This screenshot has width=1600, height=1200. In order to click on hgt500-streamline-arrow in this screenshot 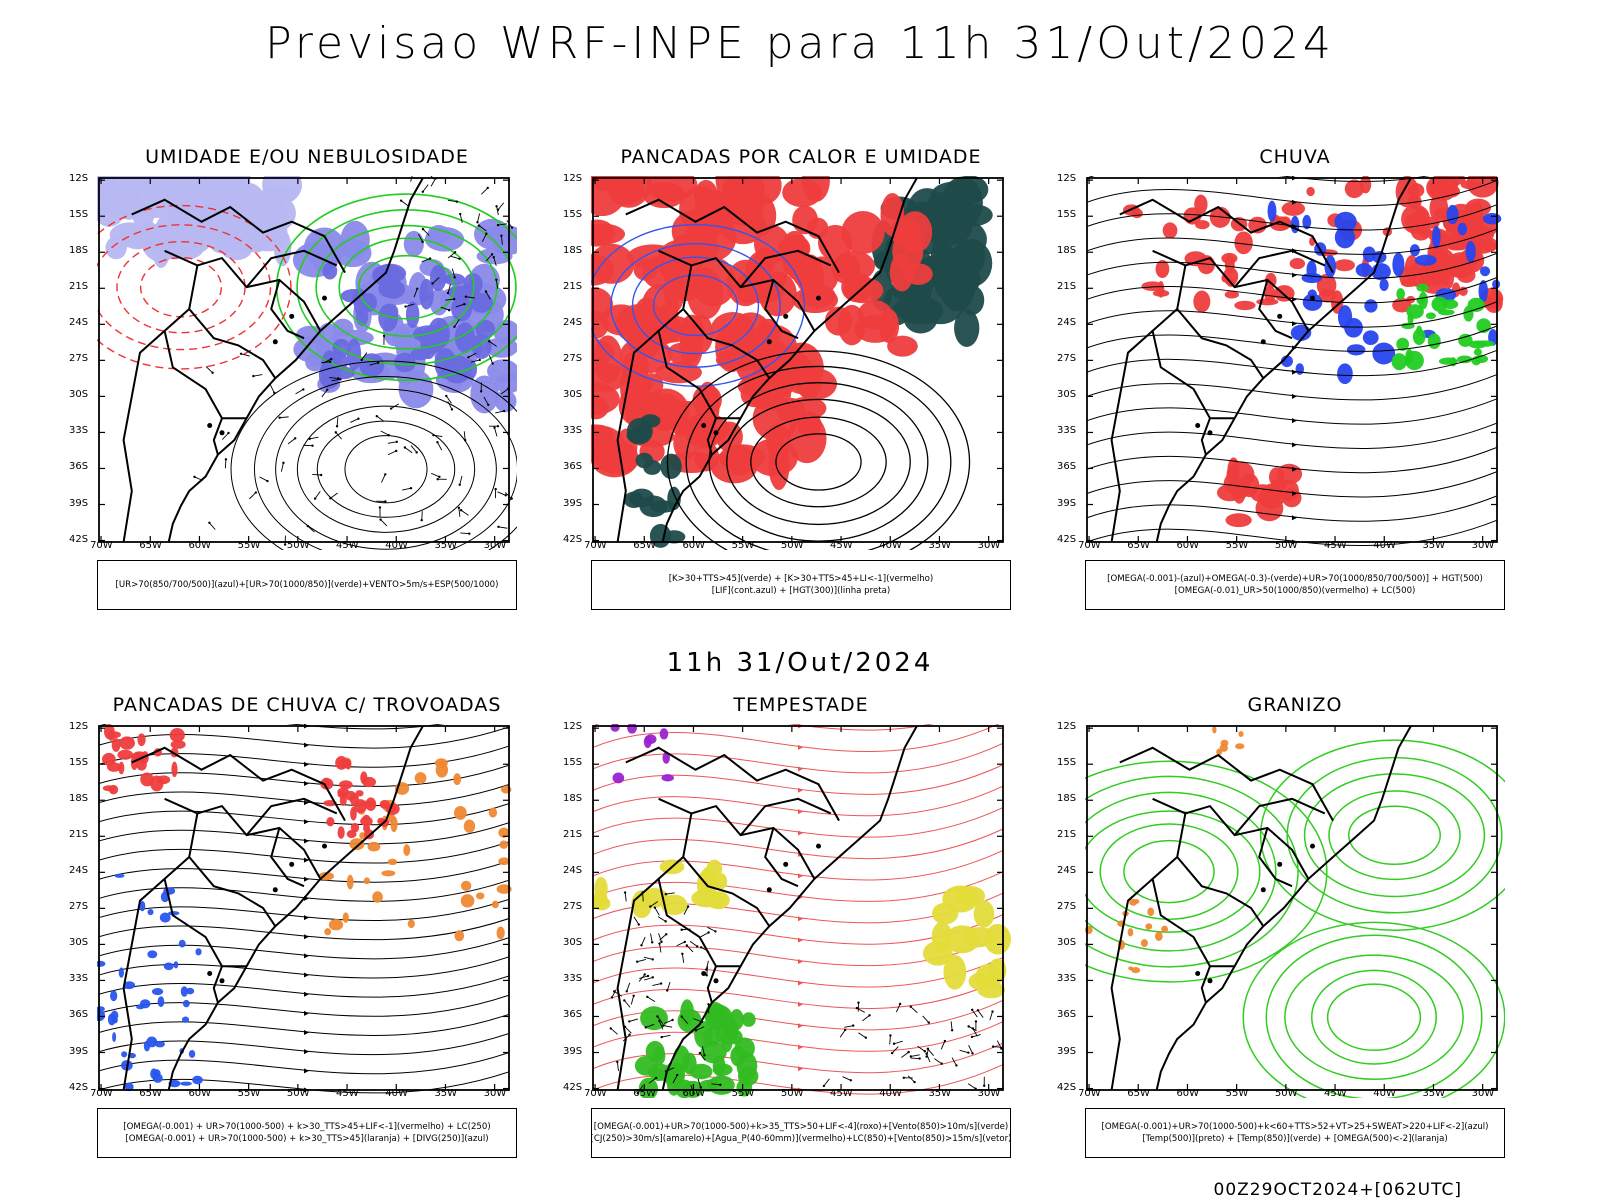, I will do `click(1294, 299)`.